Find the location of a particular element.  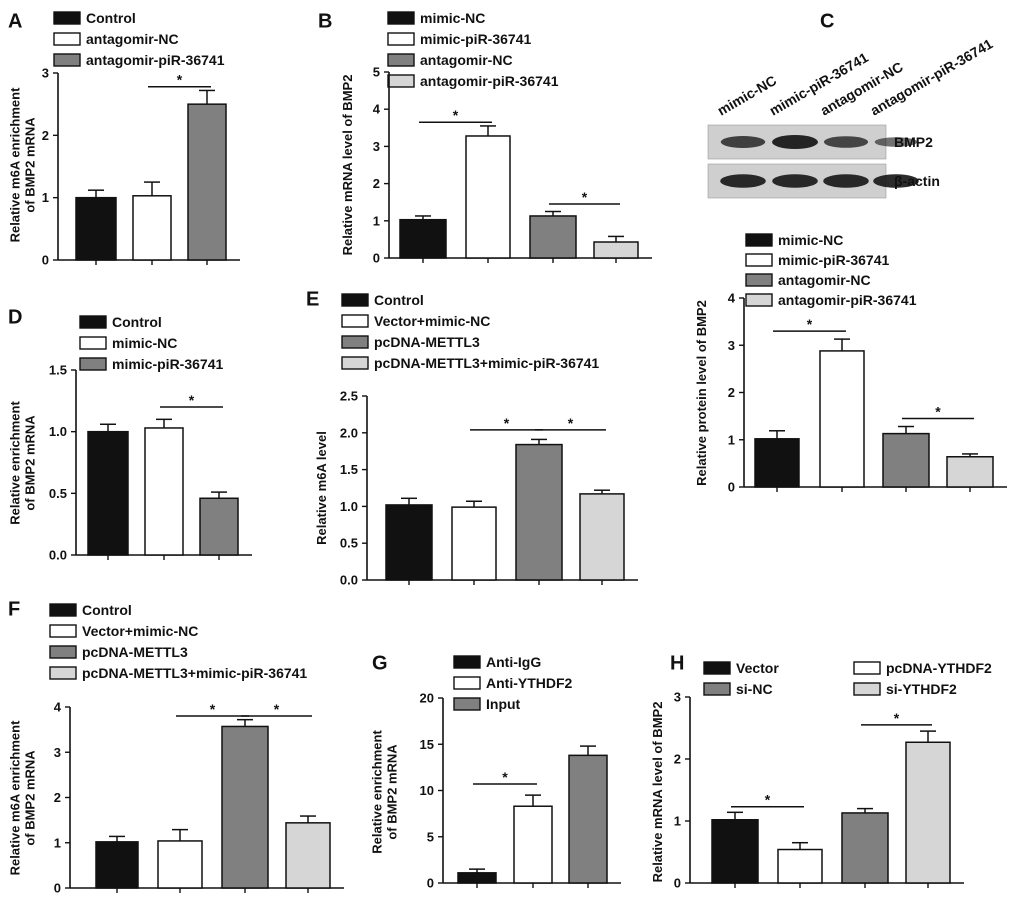

y-axis-label-line: Relative protein level of BMP2 is located at coordinates (701, 393).